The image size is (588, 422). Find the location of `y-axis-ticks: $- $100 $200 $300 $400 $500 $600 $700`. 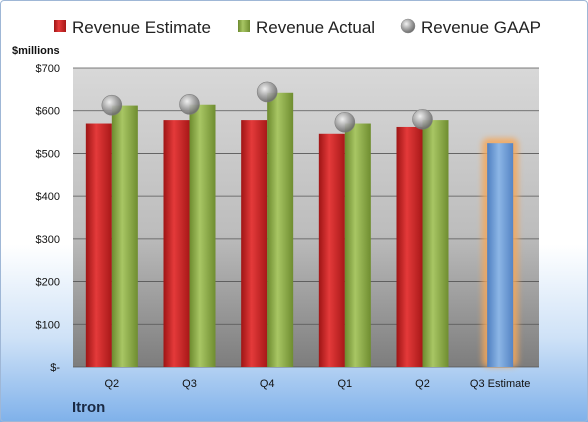

y-axis-ticks: $- $100 $200 $300 $400 $500 $600 $700 is located at coordinates (48, 218).